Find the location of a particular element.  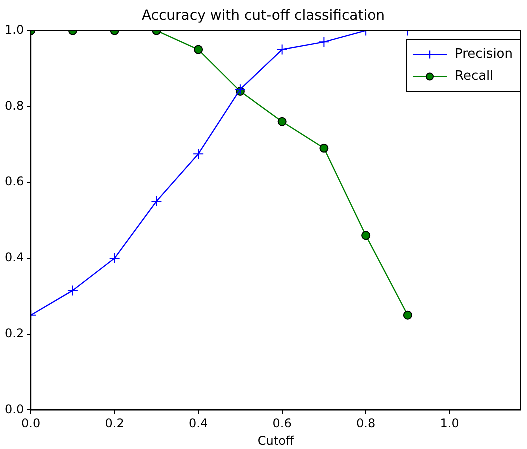

y-tick-label: 0.0 is located at coordinates (14, 409).